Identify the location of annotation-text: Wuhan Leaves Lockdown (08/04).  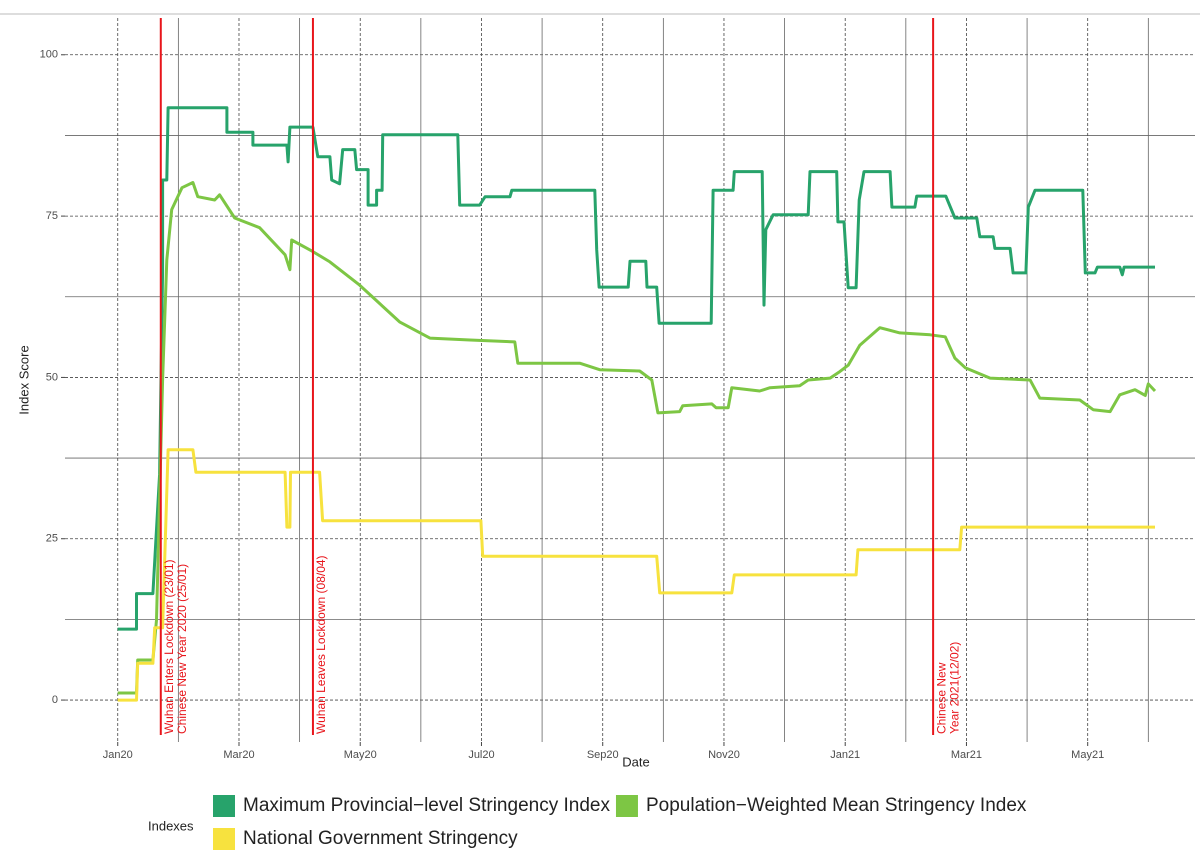
(321, 644).